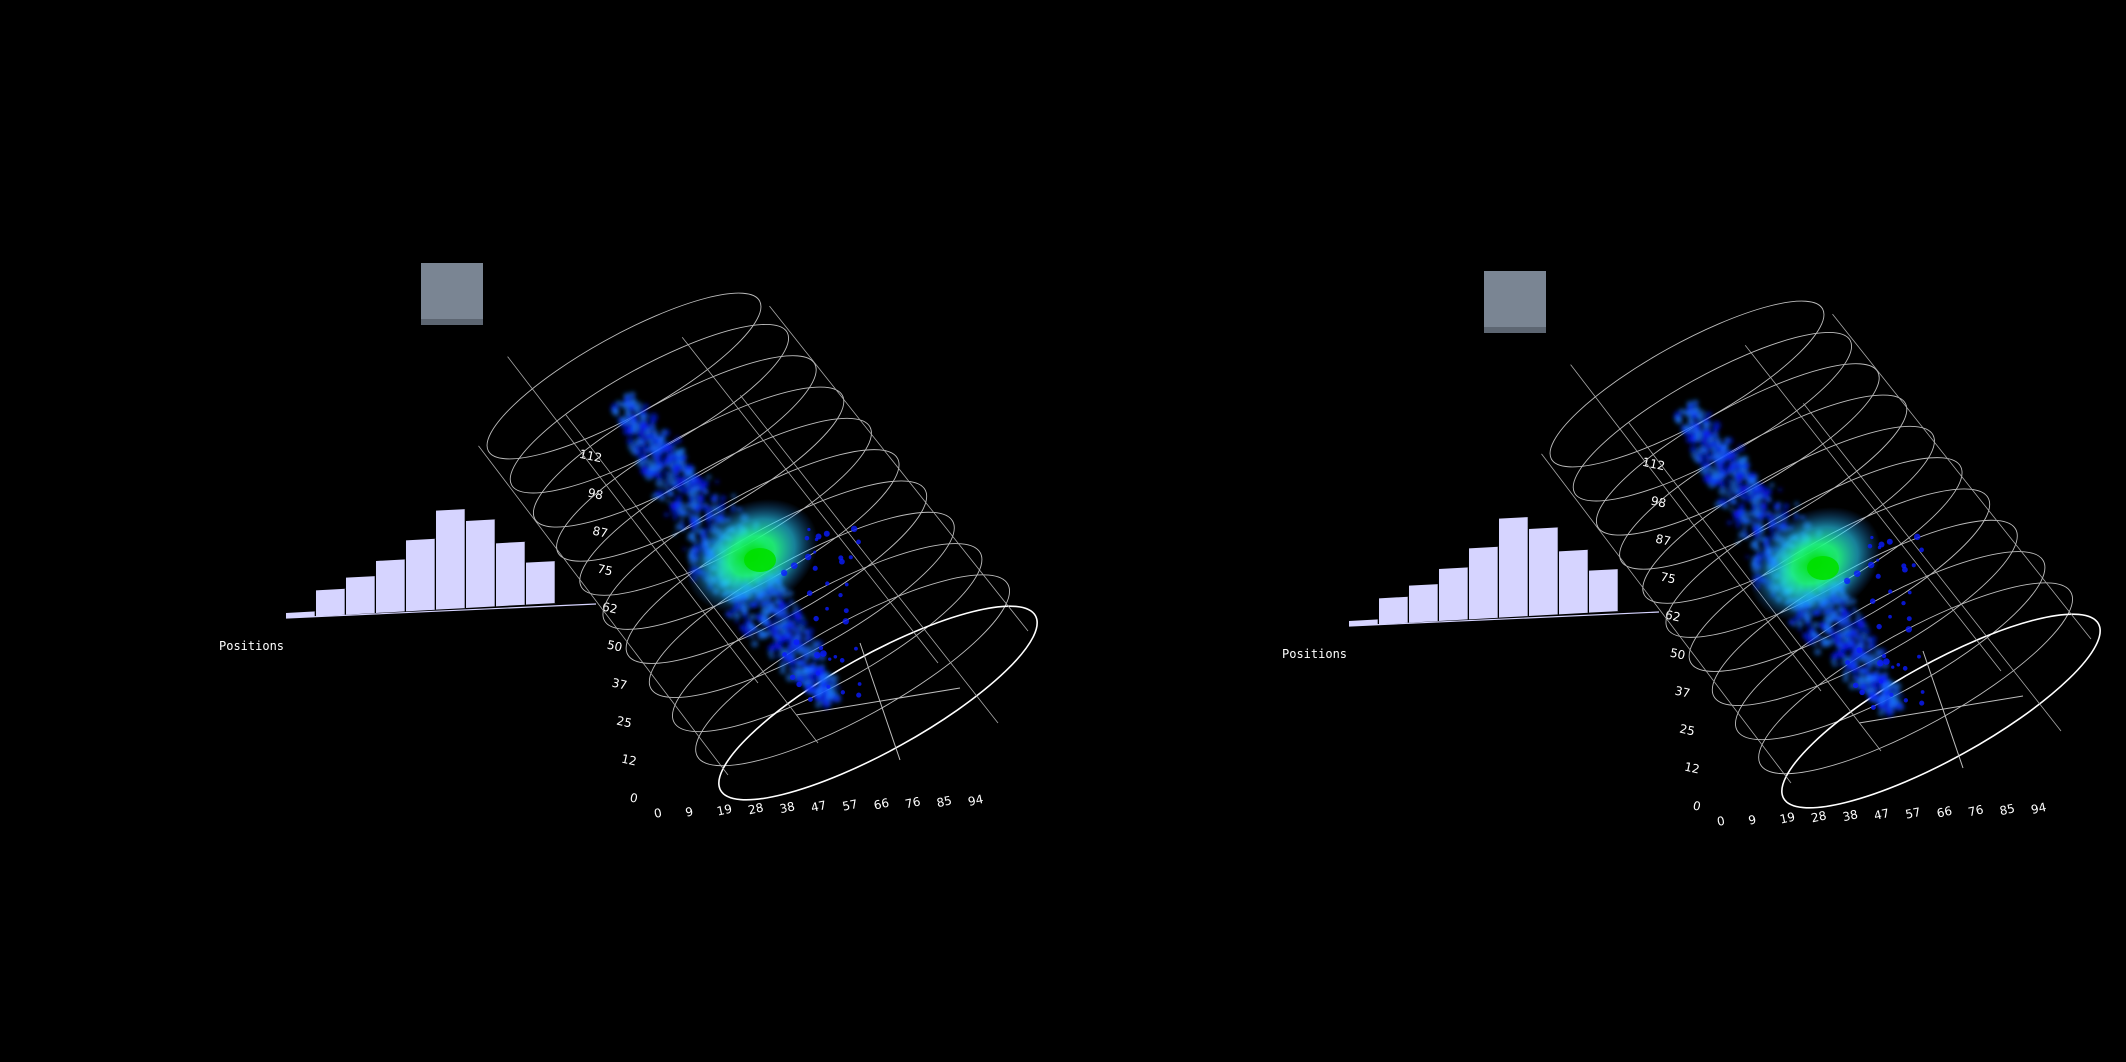  Describe the element at coordinates (1721, 821) in the screenshot. I see `x-tick-label: 0` at that location.